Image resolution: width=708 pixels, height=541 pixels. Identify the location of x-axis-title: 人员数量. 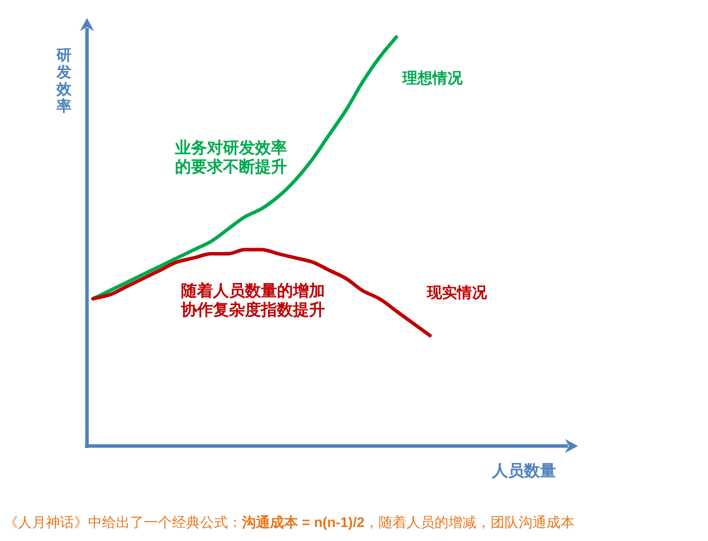
(523, 471).